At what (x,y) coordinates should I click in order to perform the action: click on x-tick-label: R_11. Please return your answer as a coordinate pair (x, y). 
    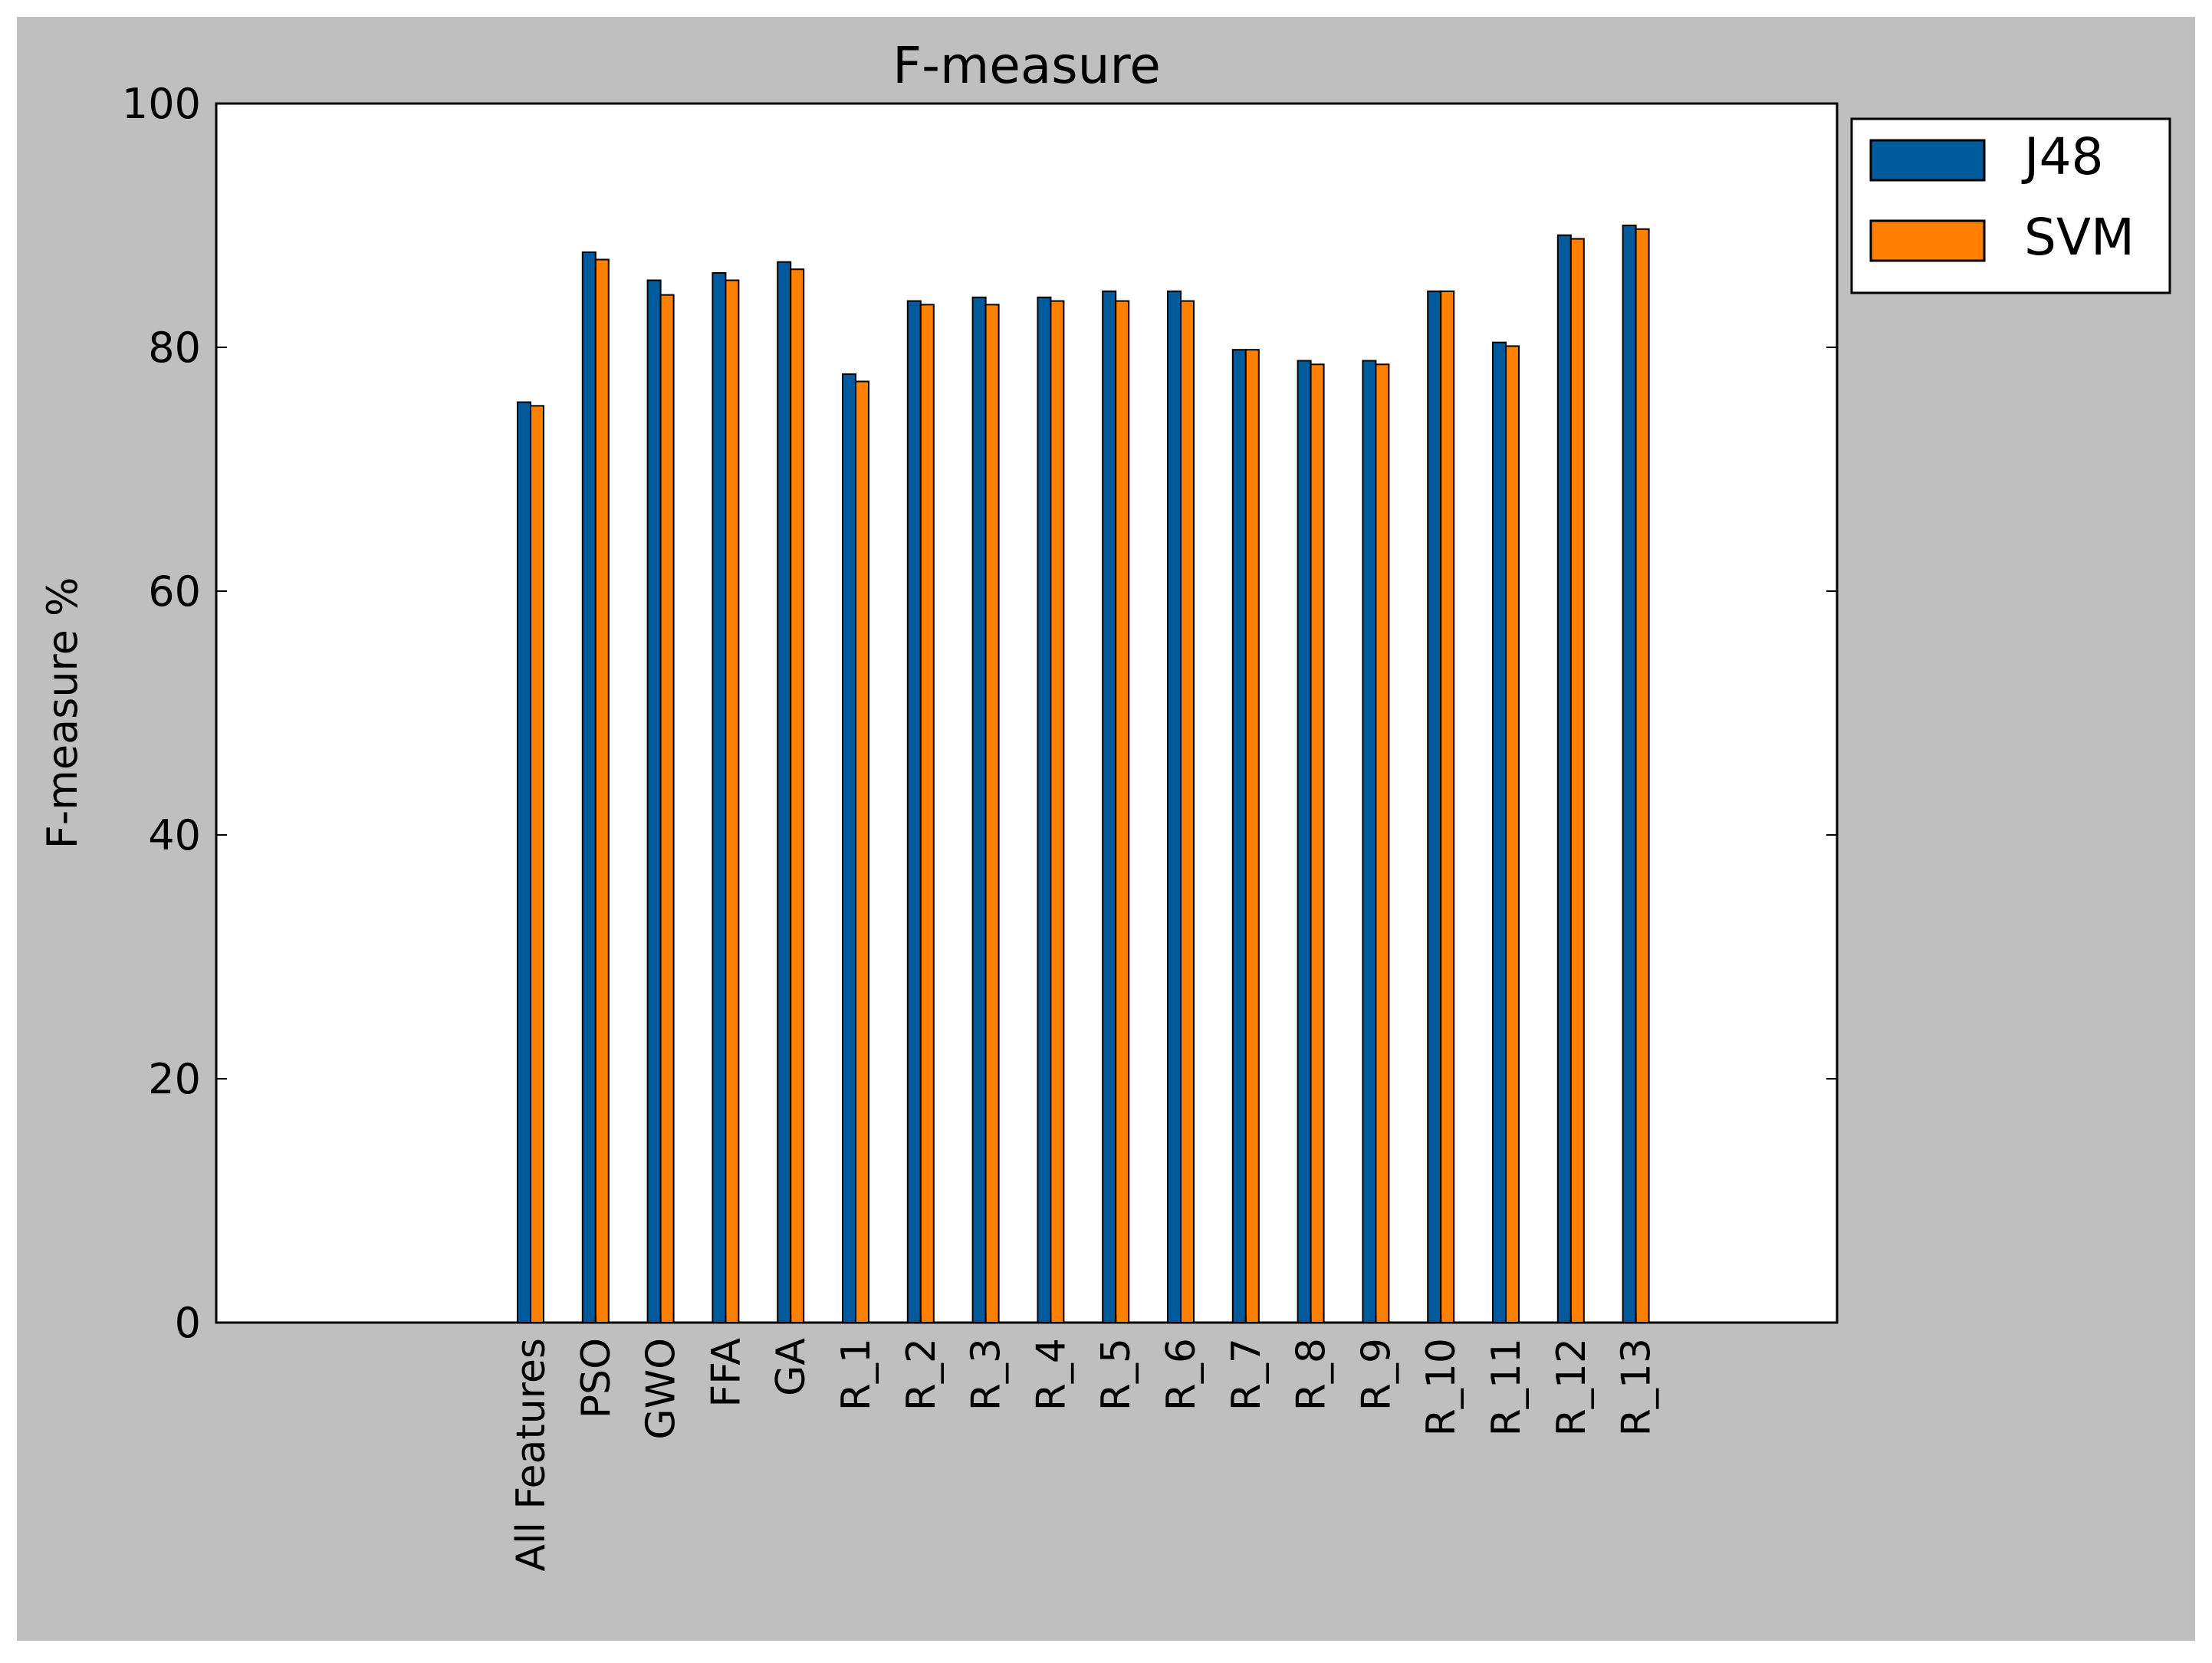
    Looking at the image, I should click on (1507, 1387).